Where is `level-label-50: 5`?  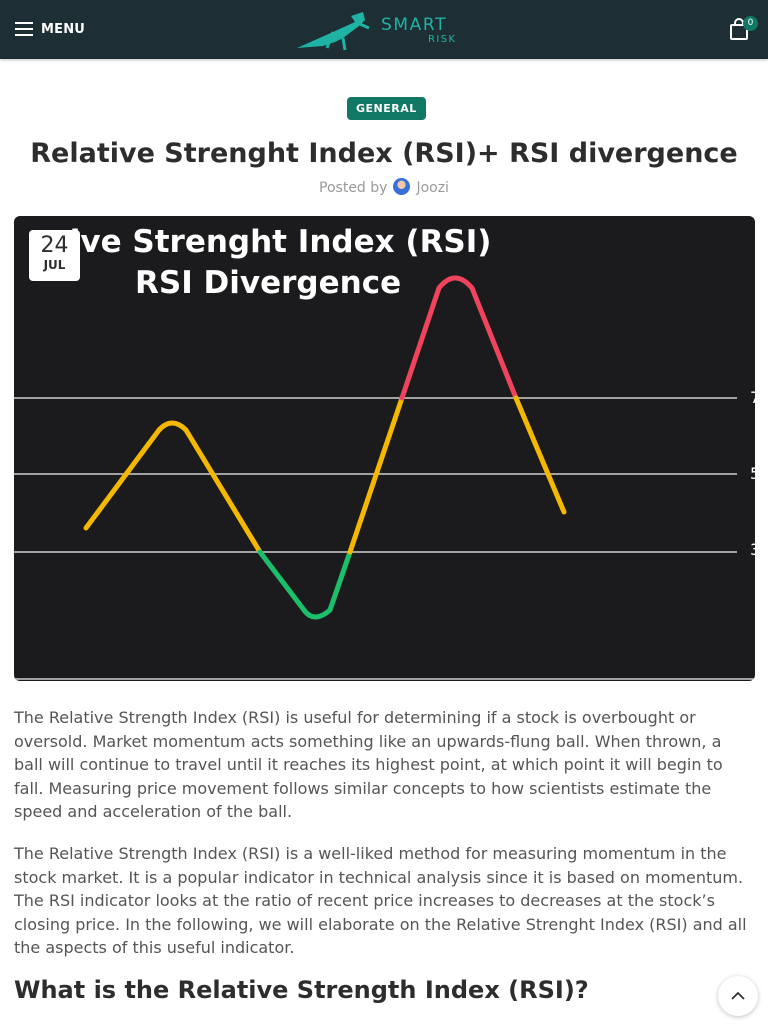 level-label-50: 5 is located at coordinates (752, 473).